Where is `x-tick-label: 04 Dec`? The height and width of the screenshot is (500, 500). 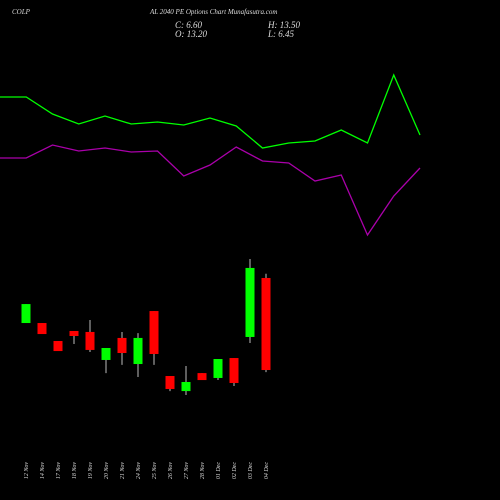
x-tick-label: 04 Dec is located at coordinates (266, 470).